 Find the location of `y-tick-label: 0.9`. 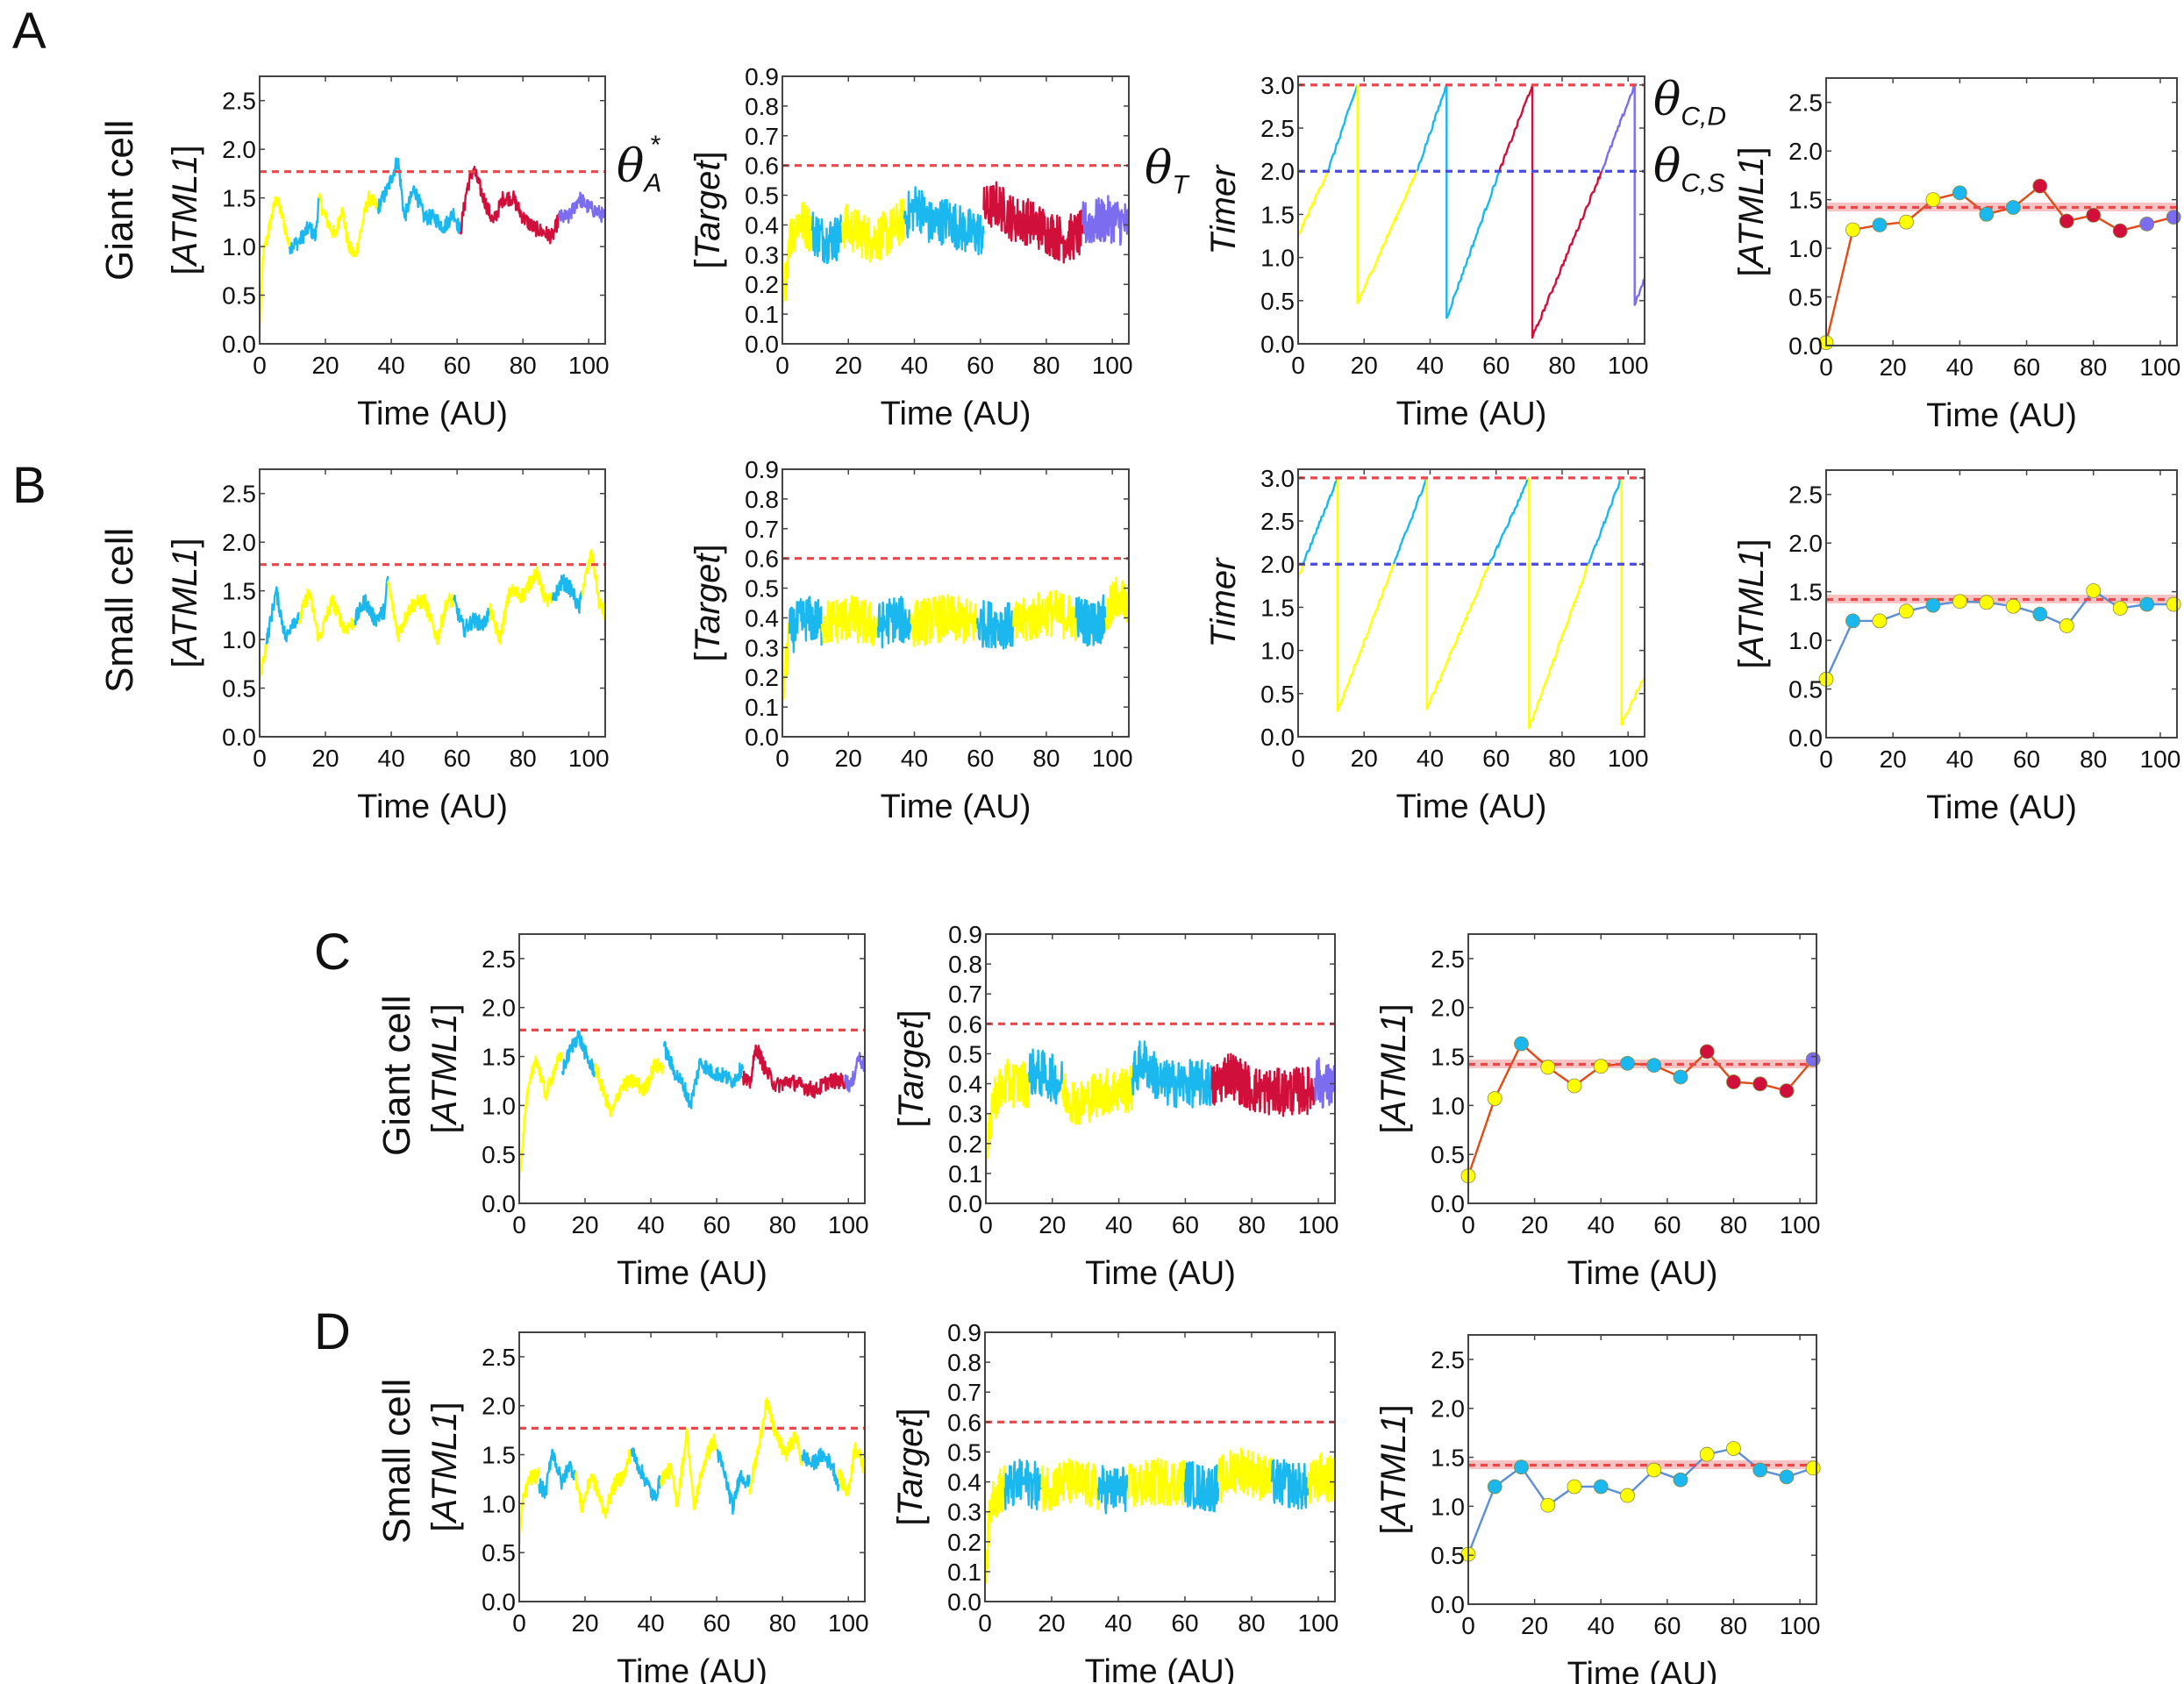

y-tick-label: 0.9 is located at coordinates (762, 469).